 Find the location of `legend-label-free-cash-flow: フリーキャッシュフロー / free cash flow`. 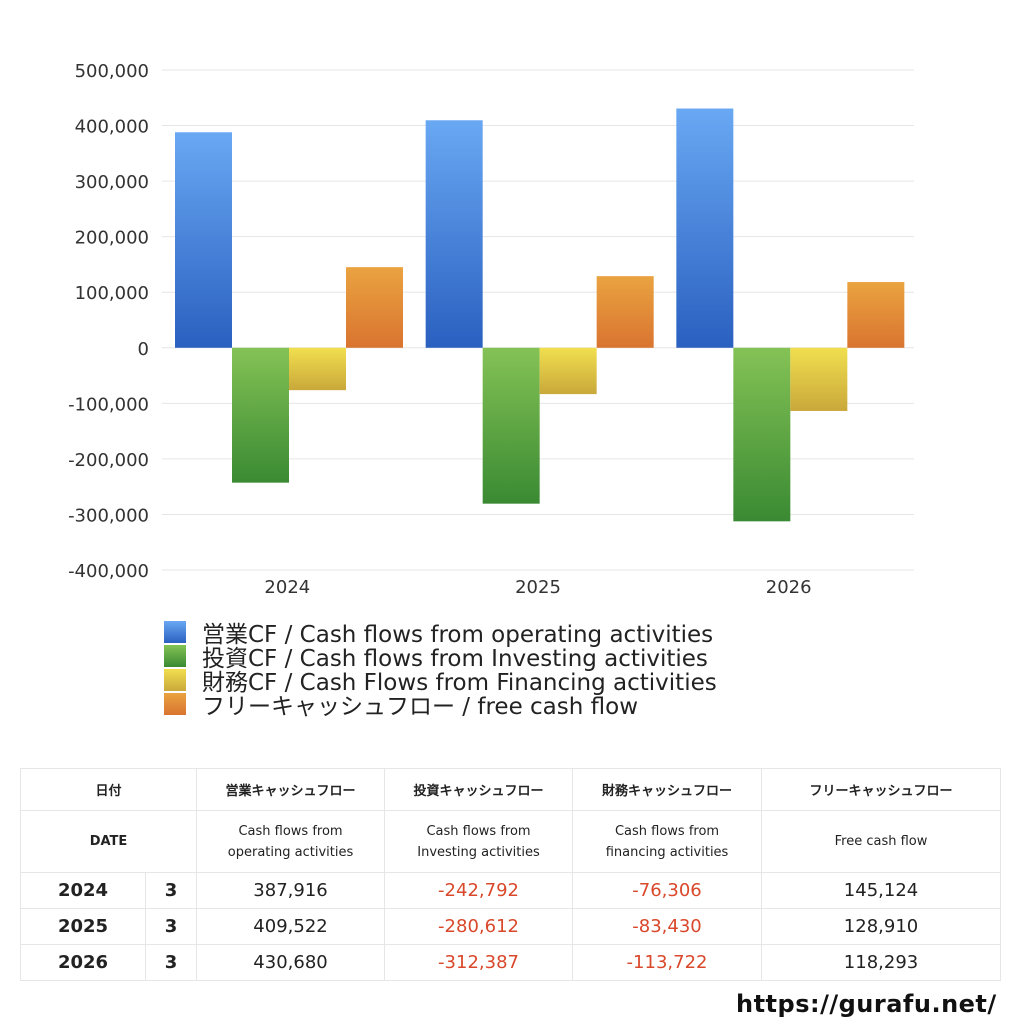

legend-label-free-cash-flow: フリーキャッシュフロー / free cash flow is located at coordinates (420, 707).